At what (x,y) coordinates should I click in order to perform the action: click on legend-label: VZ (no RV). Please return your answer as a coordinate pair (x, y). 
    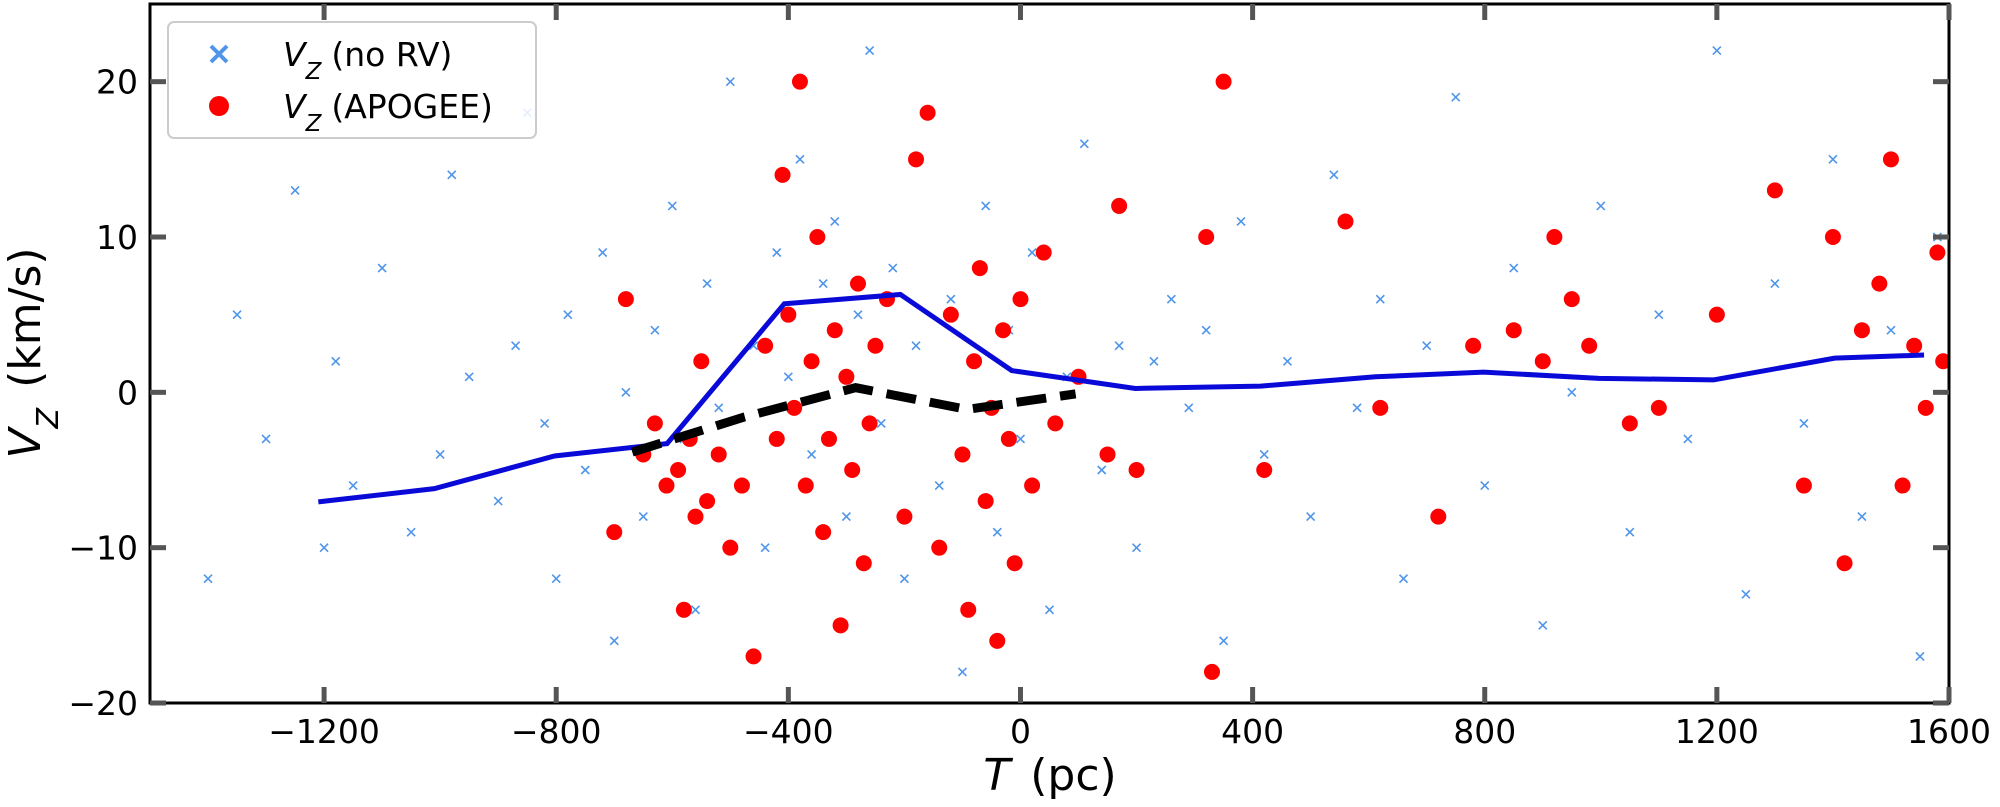
    Looking at the image, I should click on (367, 60).